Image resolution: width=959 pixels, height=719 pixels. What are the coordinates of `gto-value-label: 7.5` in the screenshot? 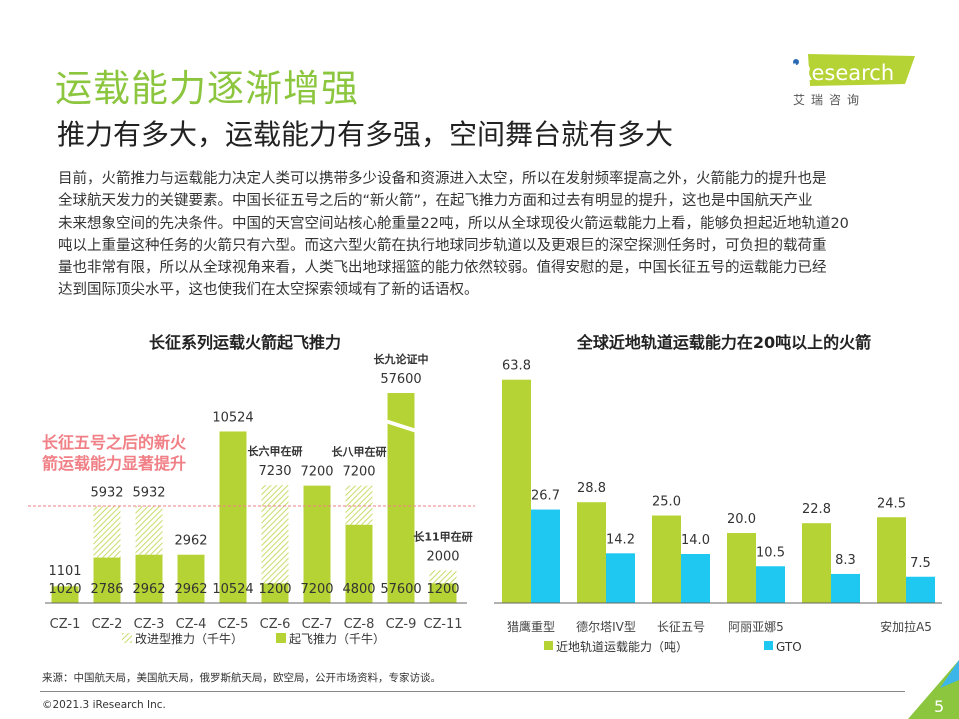 It's located at (920, 563).